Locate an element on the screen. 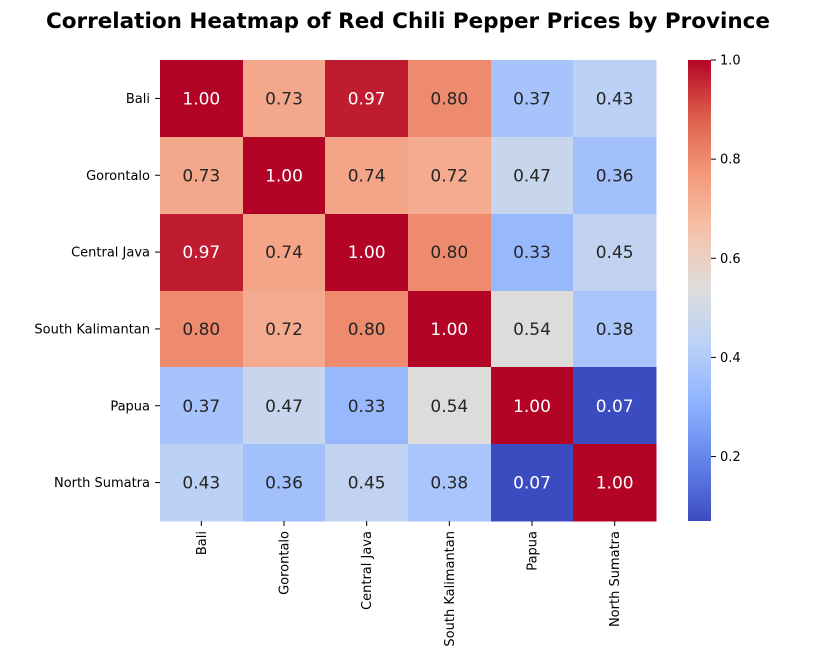 This screenshot has height=664, width=815. x-tick-label: Gorontalo is located at coordinates (285, 563).